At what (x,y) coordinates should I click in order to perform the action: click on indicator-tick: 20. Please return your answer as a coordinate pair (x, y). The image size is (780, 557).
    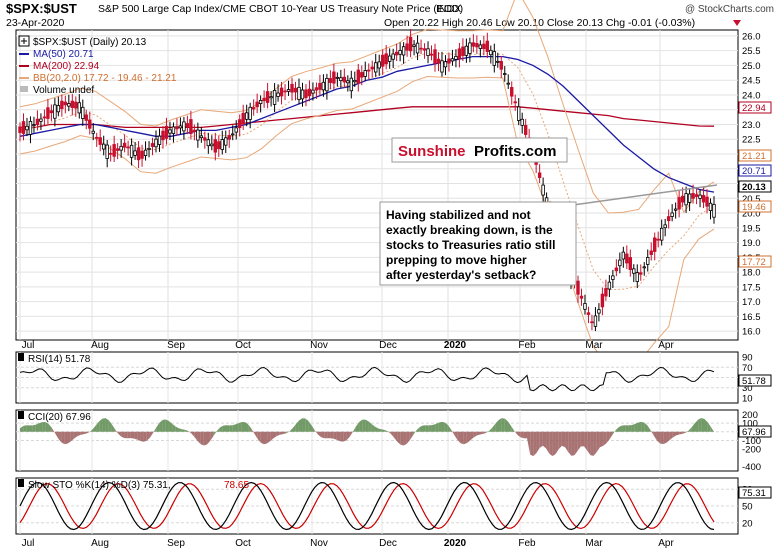
    Looking at the image, I should click on (747, 523).